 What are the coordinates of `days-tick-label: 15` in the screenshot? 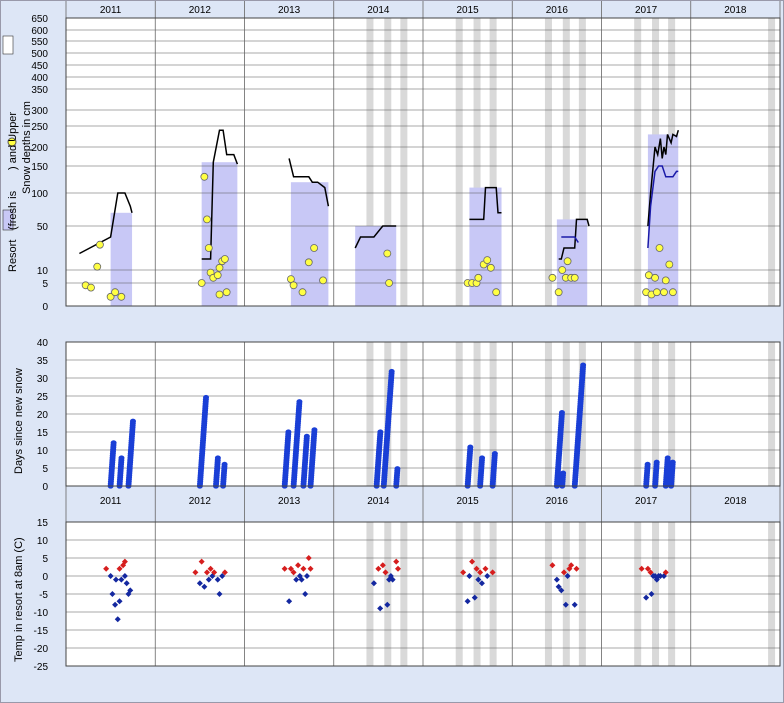 It's located at (43, 433).